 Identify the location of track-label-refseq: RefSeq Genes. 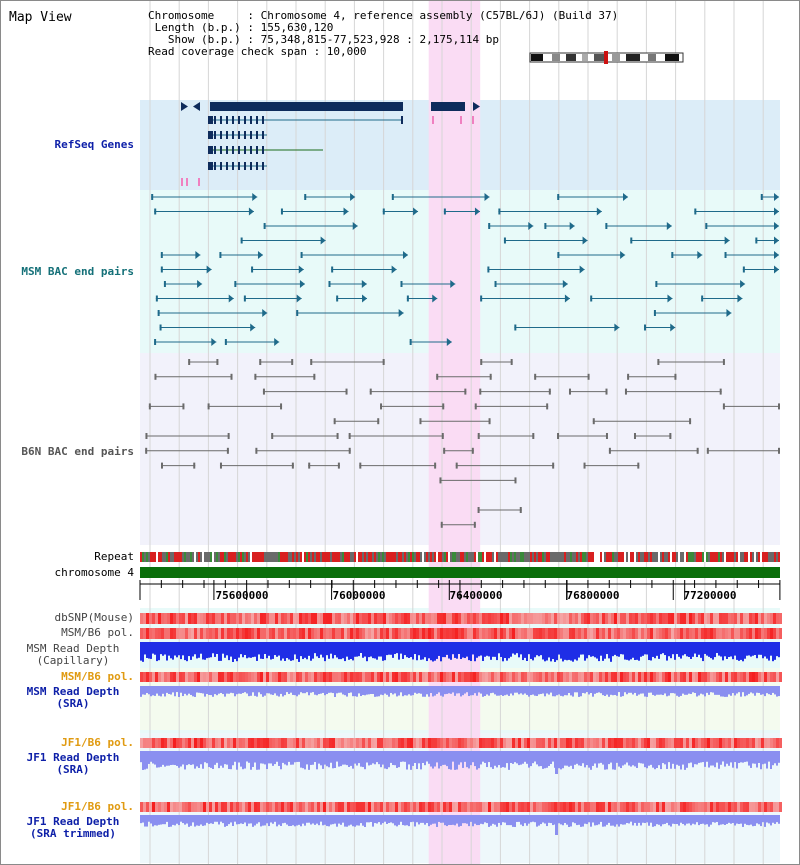
(94, 144).